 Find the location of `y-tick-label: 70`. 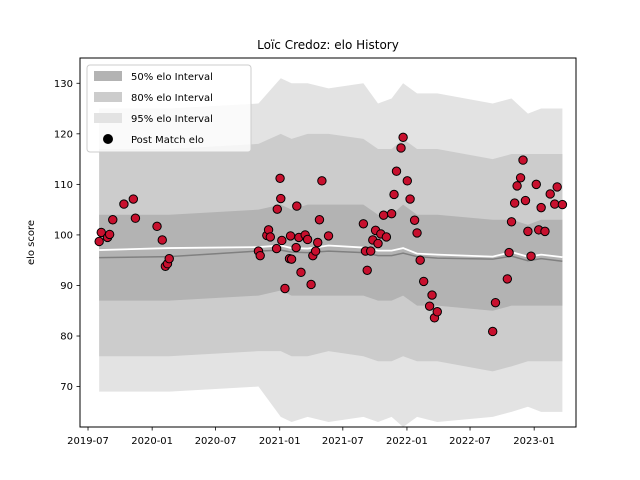

y-tick-label: 70 is located at coordinates (66, 387).